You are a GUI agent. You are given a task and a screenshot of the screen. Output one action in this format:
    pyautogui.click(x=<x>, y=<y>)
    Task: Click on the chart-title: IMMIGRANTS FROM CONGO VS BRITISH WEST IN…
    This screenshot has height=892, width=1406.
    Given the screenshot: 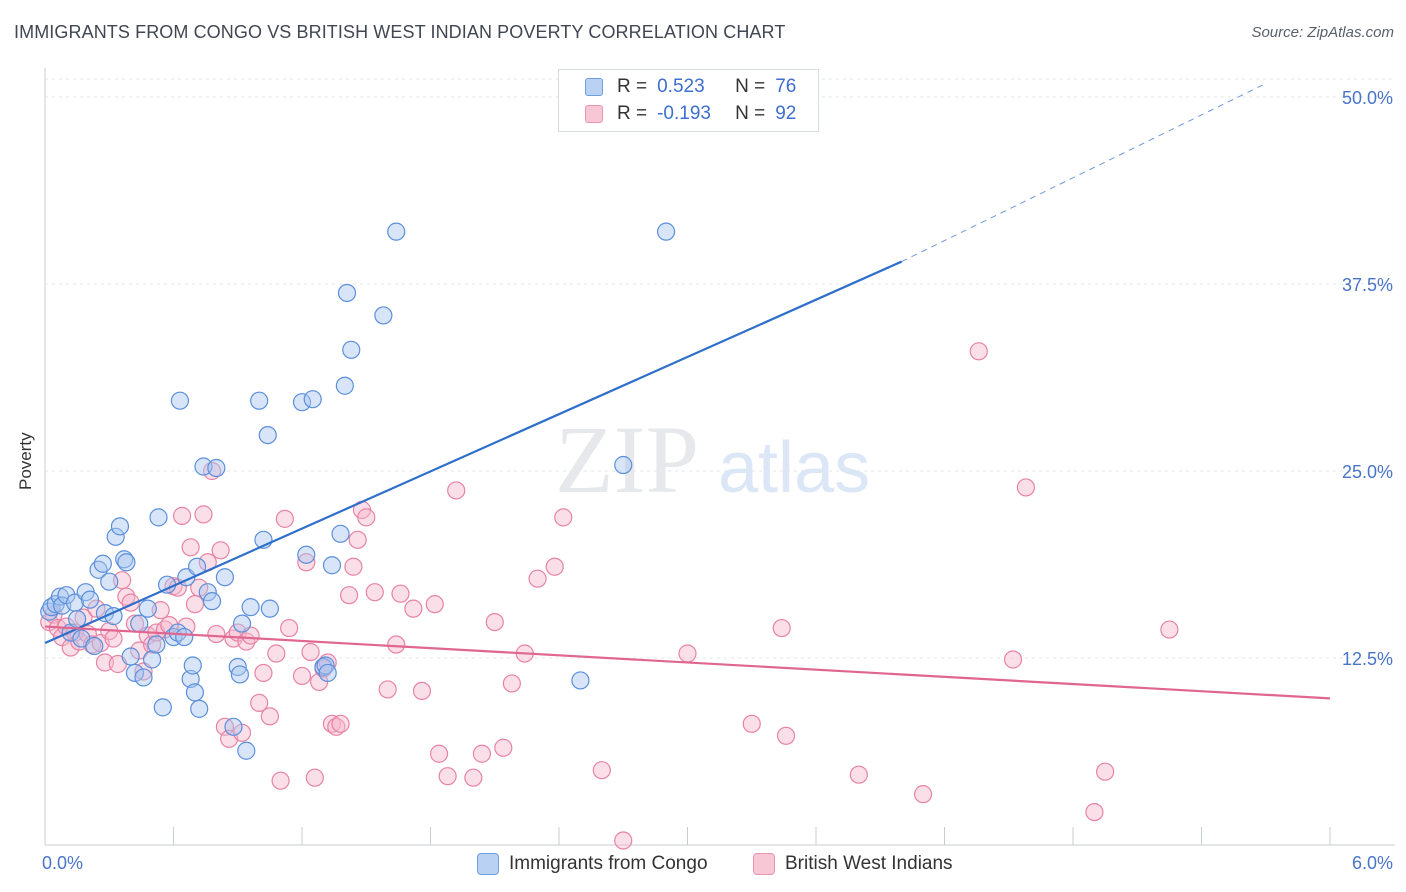 What is the action you would take?
    pyautogui.click(x=400, y=32)
    